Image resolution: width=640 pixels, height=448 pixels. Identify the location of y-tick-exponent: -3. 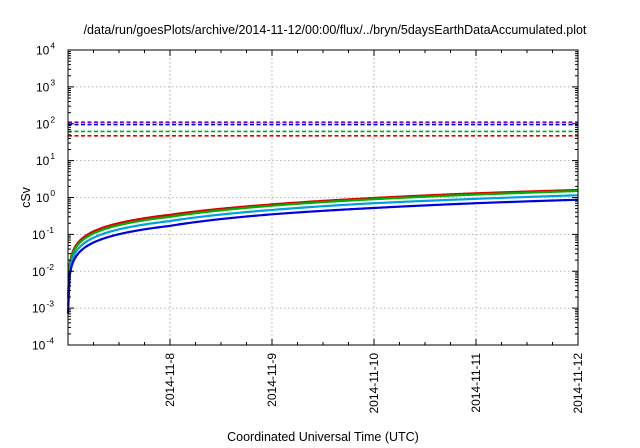
(50, 304).